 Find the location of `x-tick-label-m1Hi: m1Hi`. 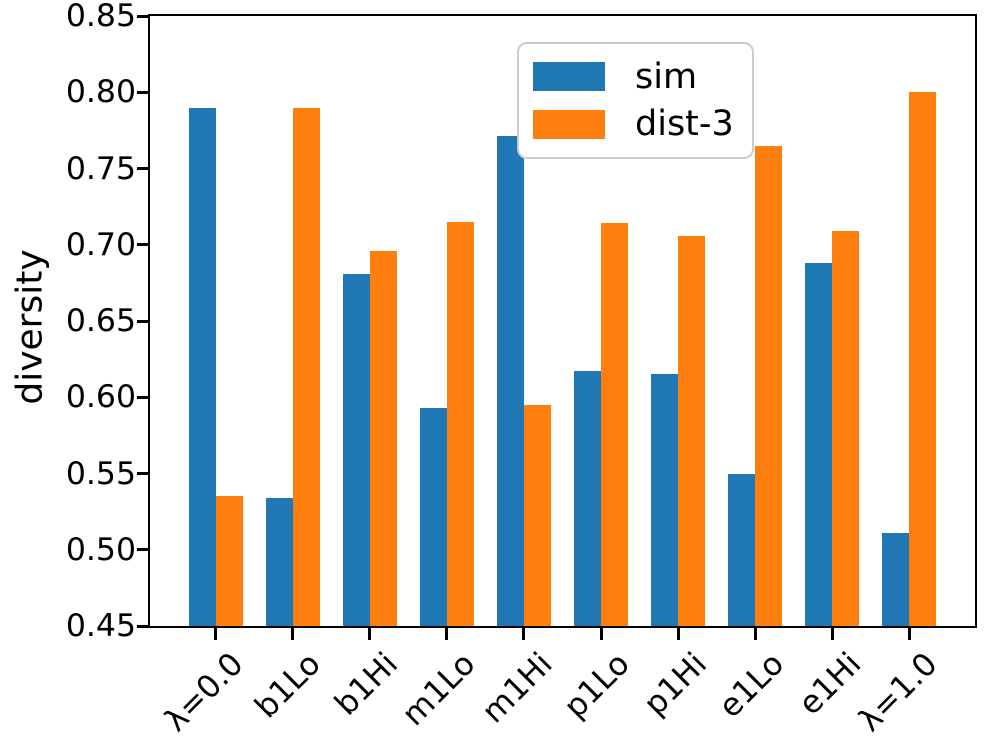

x-tick-label-m1Hi: m1Hi is located at coordinates (517, 688).